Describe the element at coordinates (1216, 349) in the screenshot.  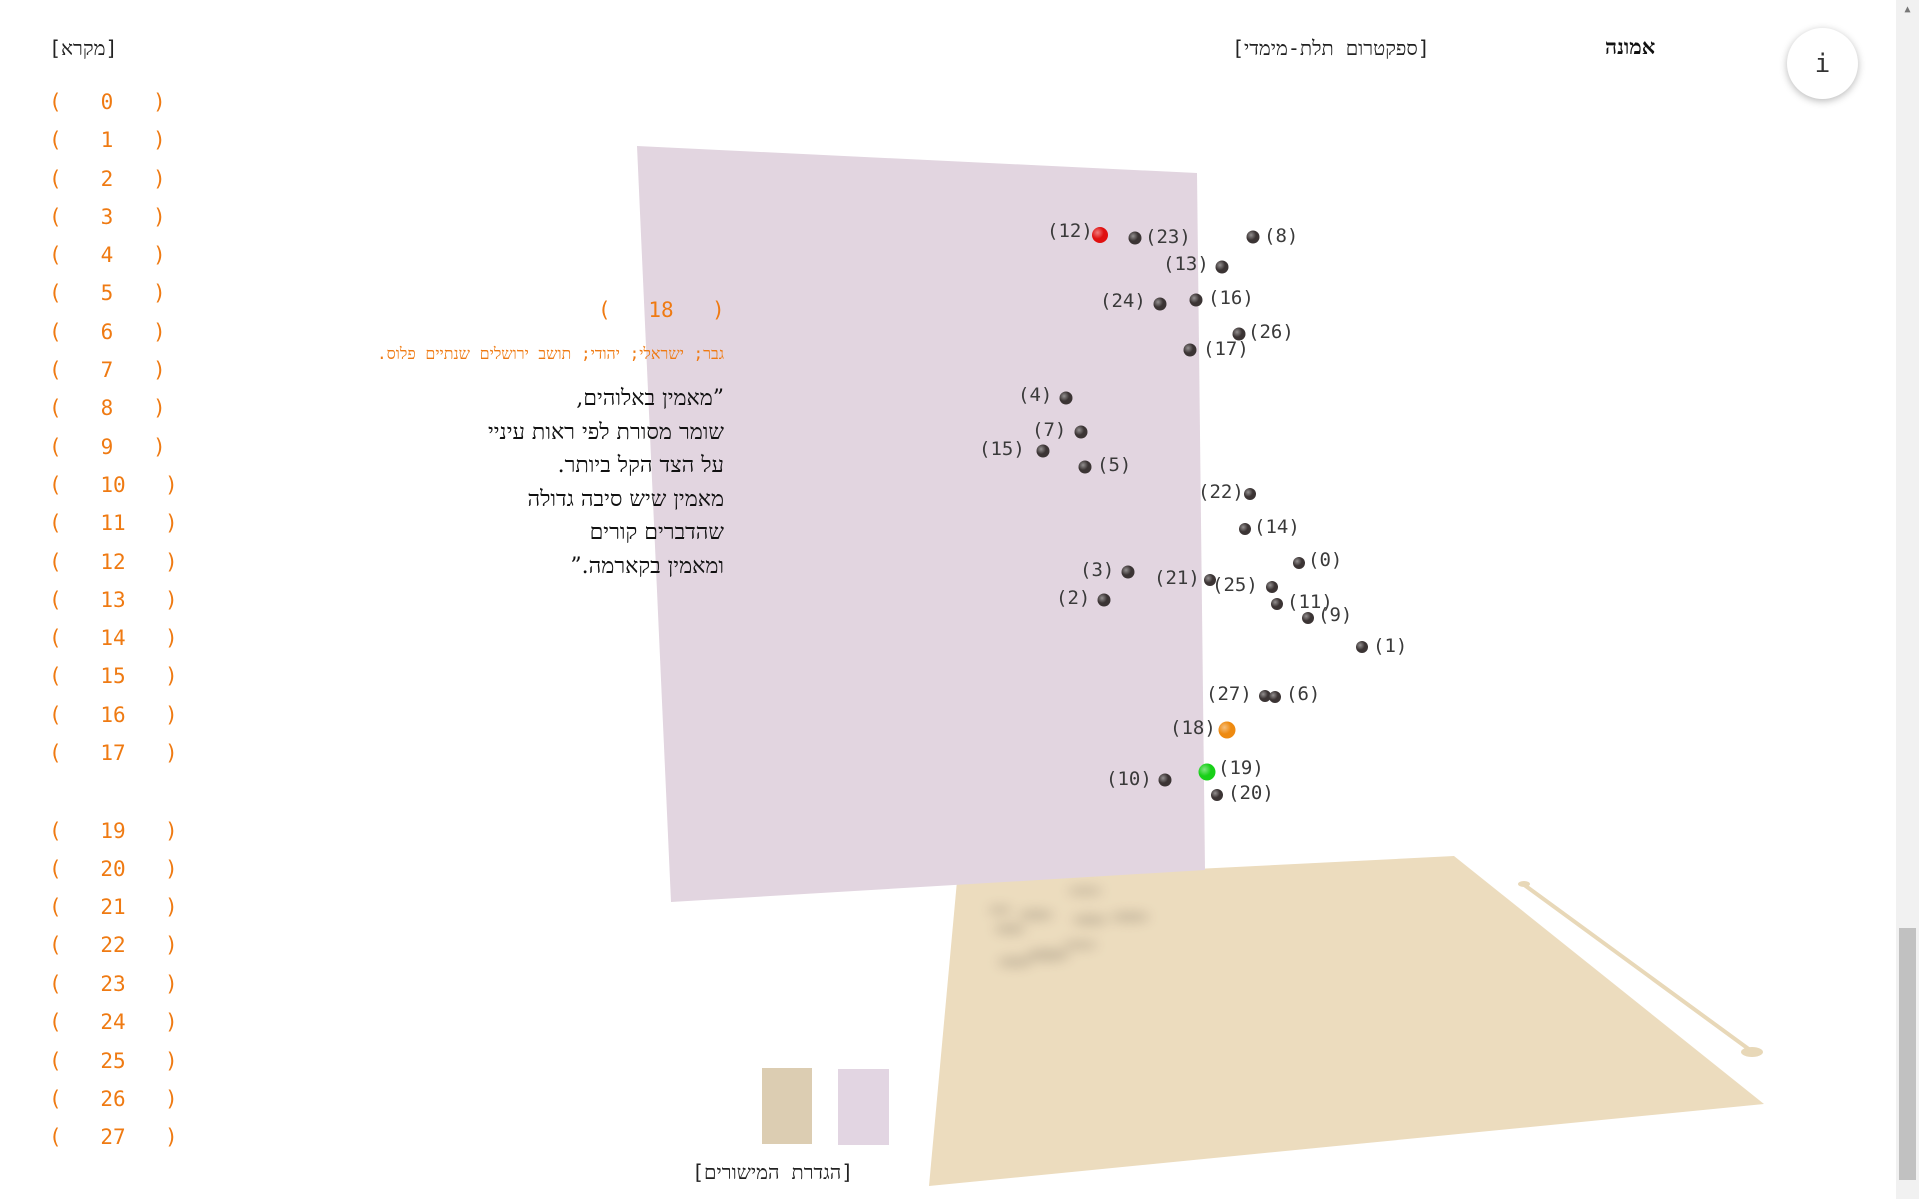
I see `data-point-17: (17)` at that location.